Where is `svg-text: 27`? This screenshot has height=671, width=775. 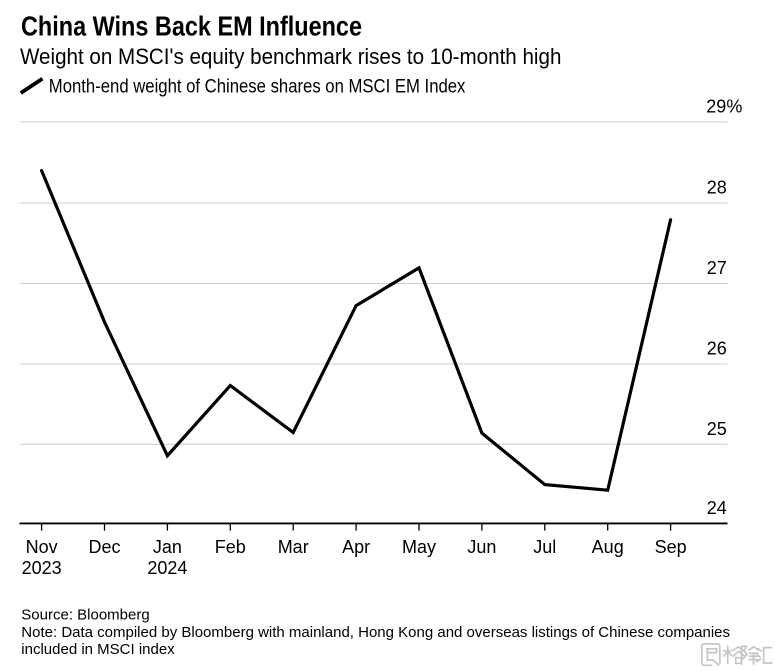
svg-text: 27 is located at coordinates (717, 268).